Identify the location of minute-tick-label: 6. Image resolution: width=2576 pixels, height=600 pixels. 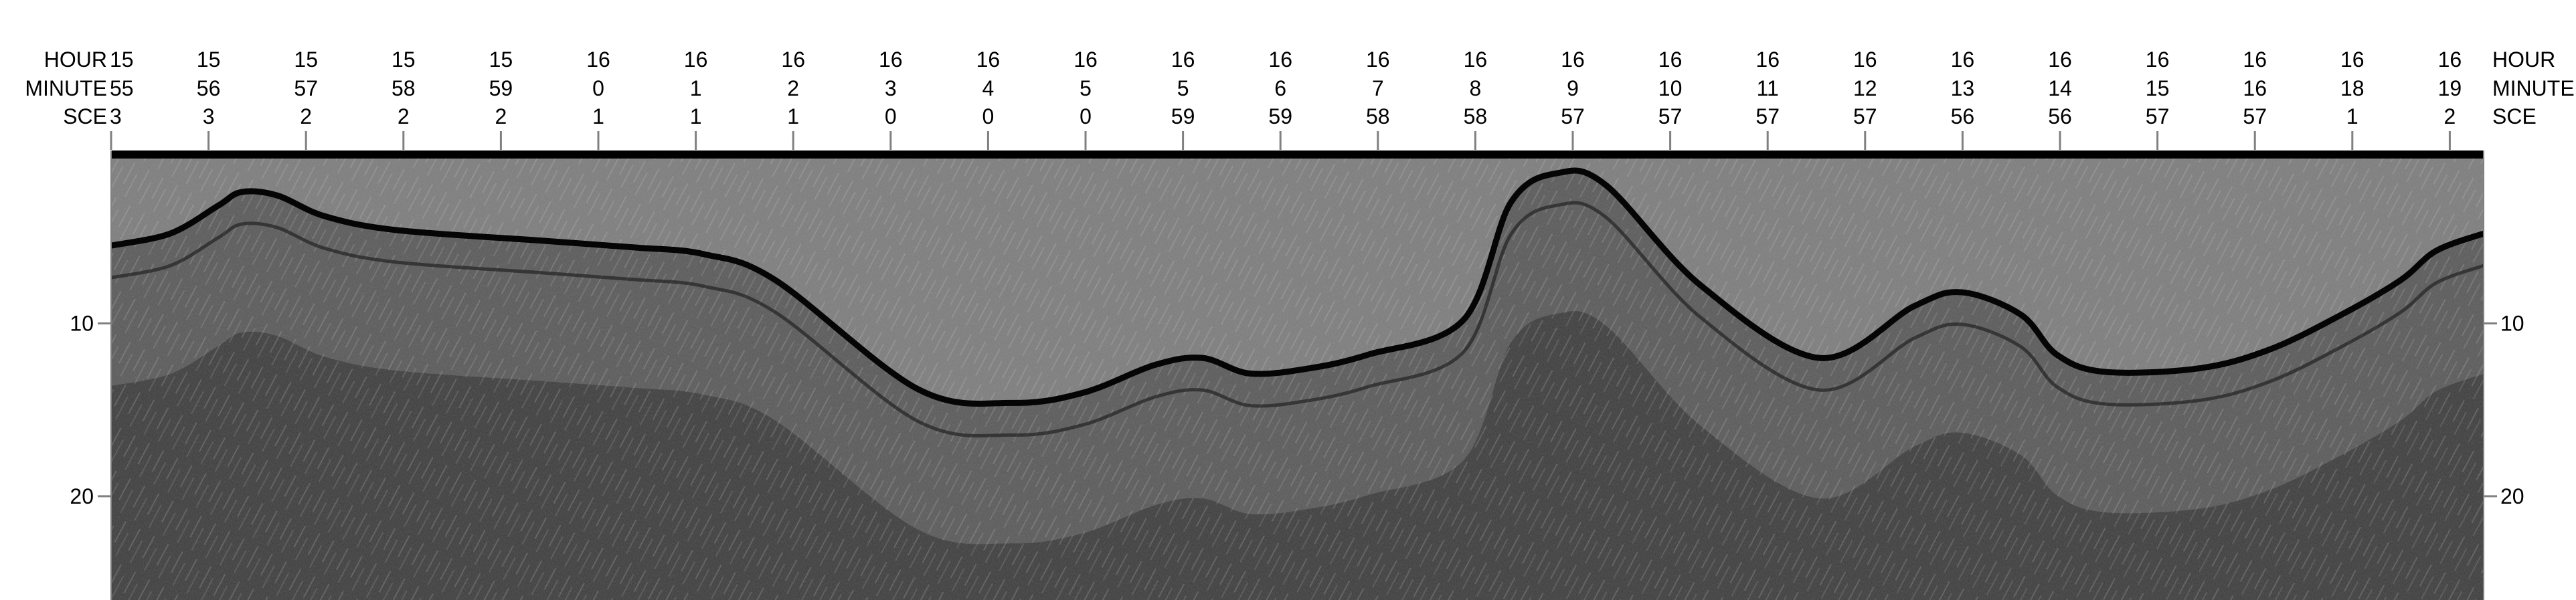
(1280, 88).